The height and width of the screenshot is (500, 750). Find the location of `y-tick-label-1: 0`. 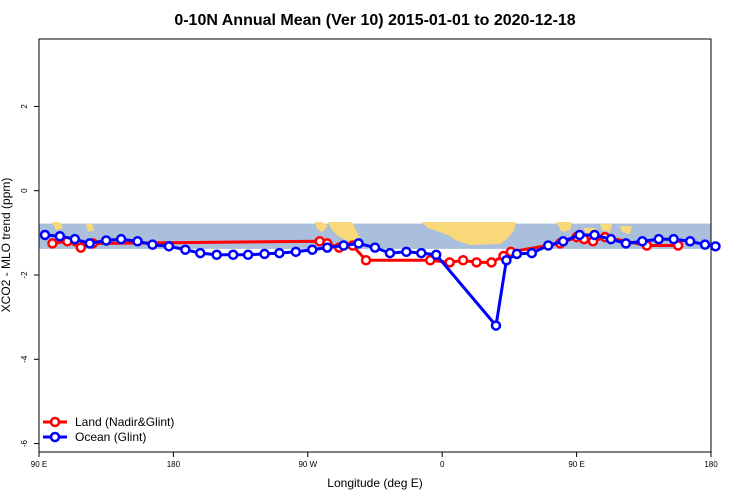

y-tick-label-1: 0 is located at coordinates (24, 190).